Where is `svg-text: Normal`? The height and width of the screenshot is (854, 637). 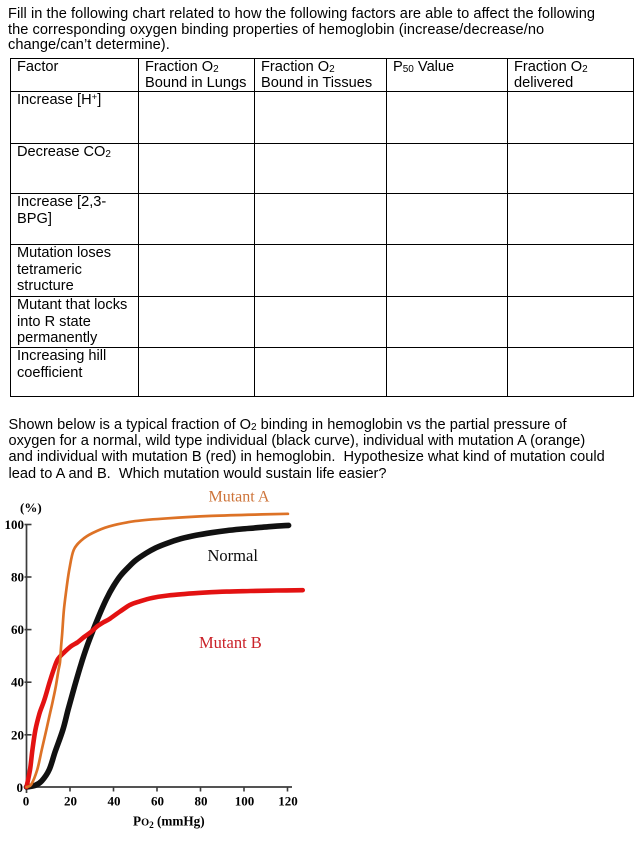
svg-text: Normal is located at coordinates (233, 555).